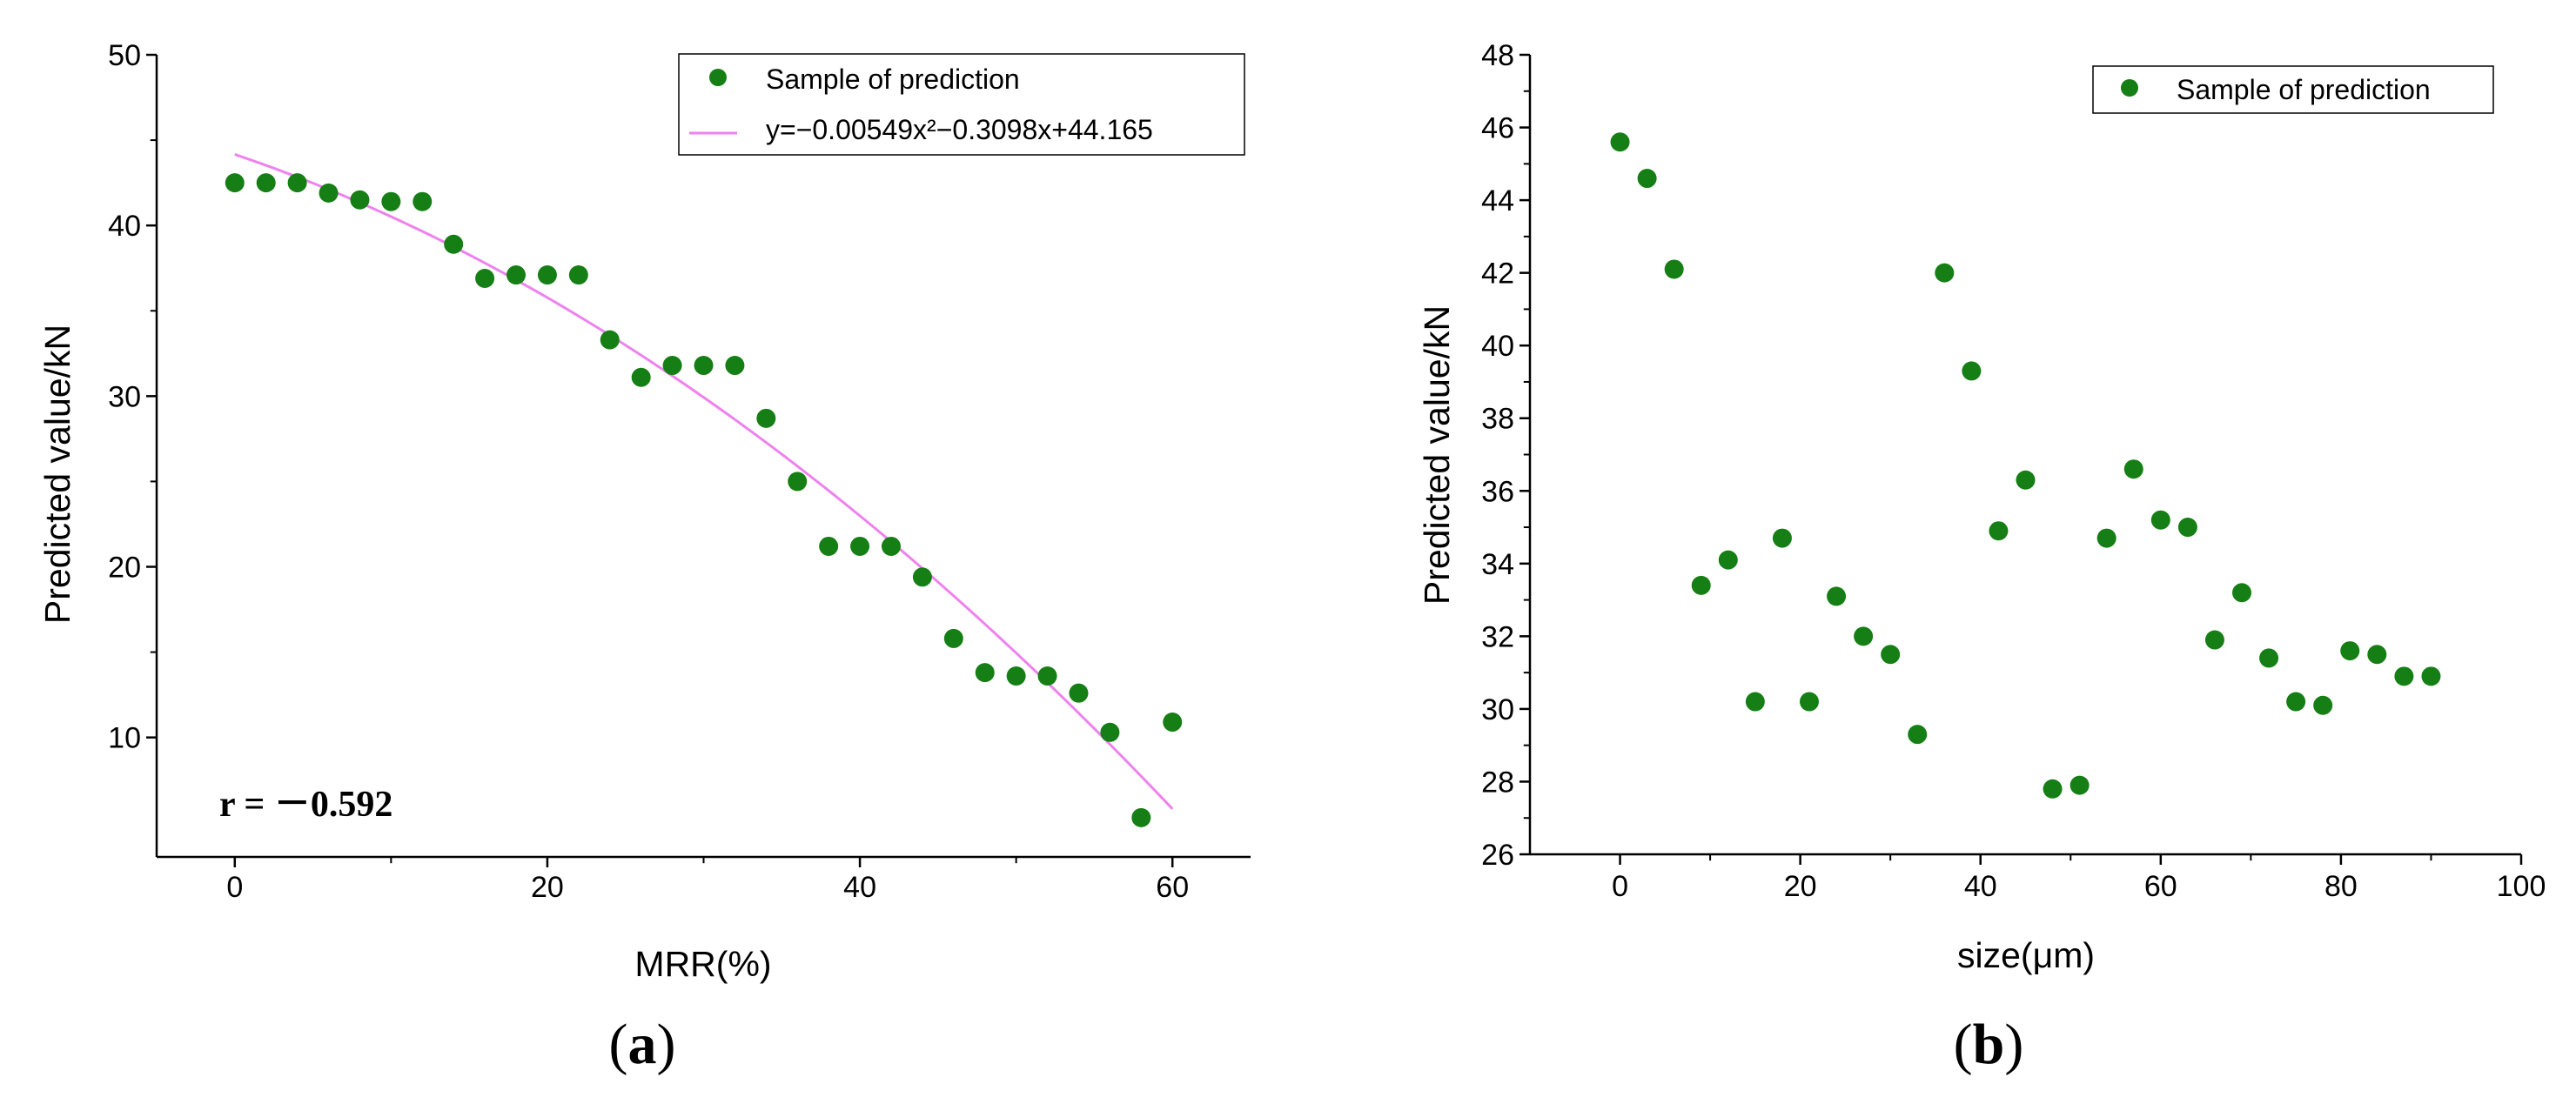 The image size is (2576, 1104). I want to click on panel-b-legend-label: Sample of prediction, so click(2304, 89).